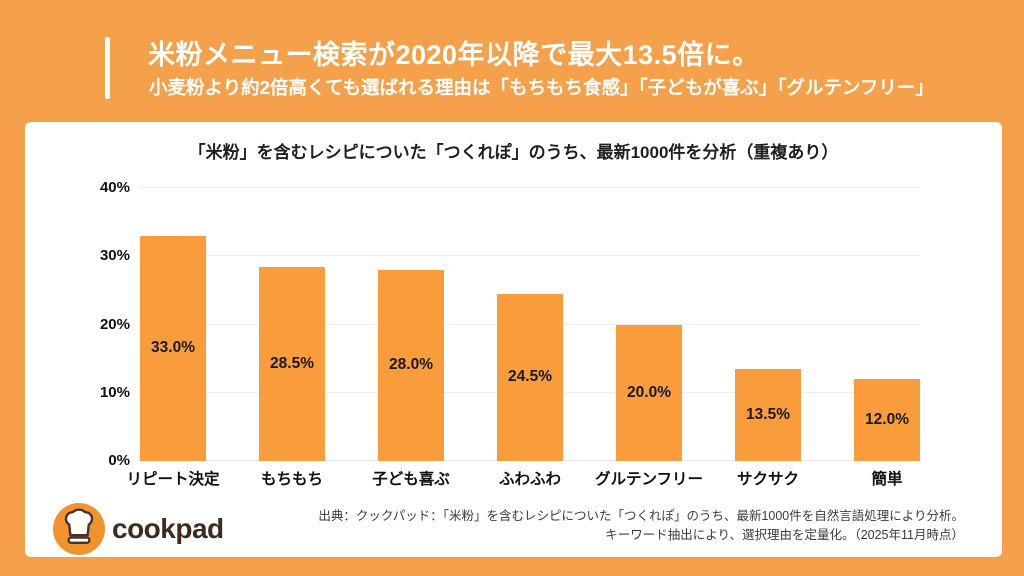  What do you see at coordinates (92, 324) in the screenshot?
I see `y-axis: 0% 10% 20% 30% 40%` at bounding box center [92, 324].